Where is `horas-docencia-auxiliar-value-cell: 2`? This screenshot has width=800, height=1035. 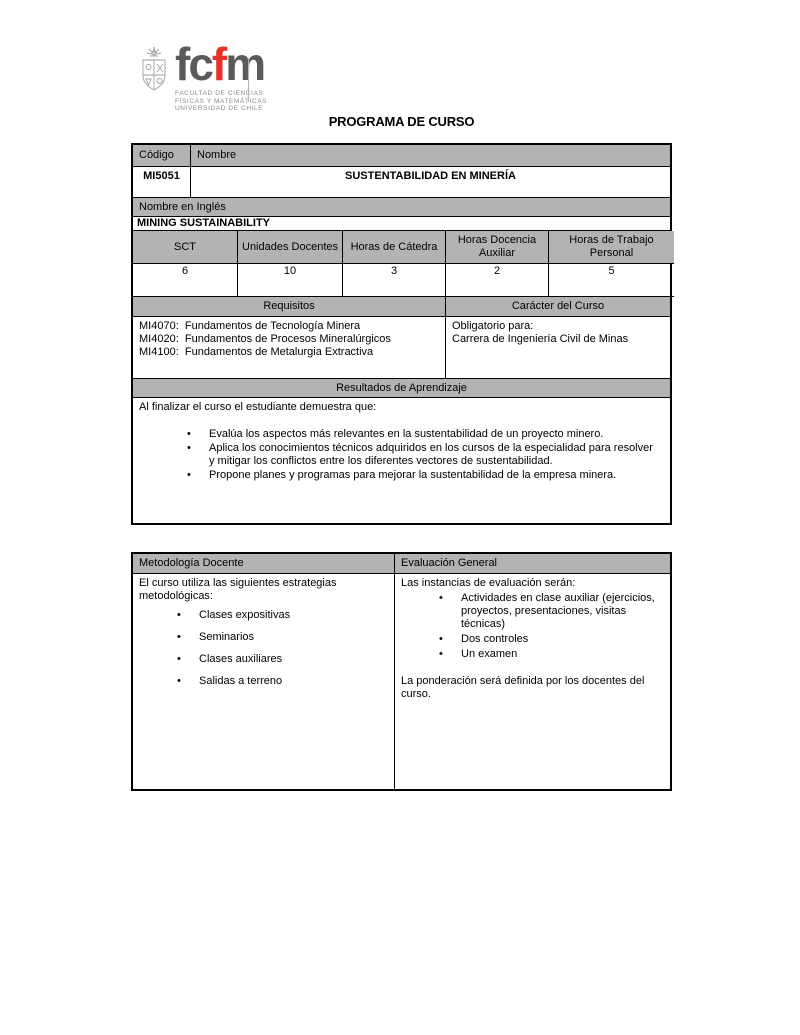 horas-docencia-auxiliar-value-cell: 2 is located at coordinates (497, 280).